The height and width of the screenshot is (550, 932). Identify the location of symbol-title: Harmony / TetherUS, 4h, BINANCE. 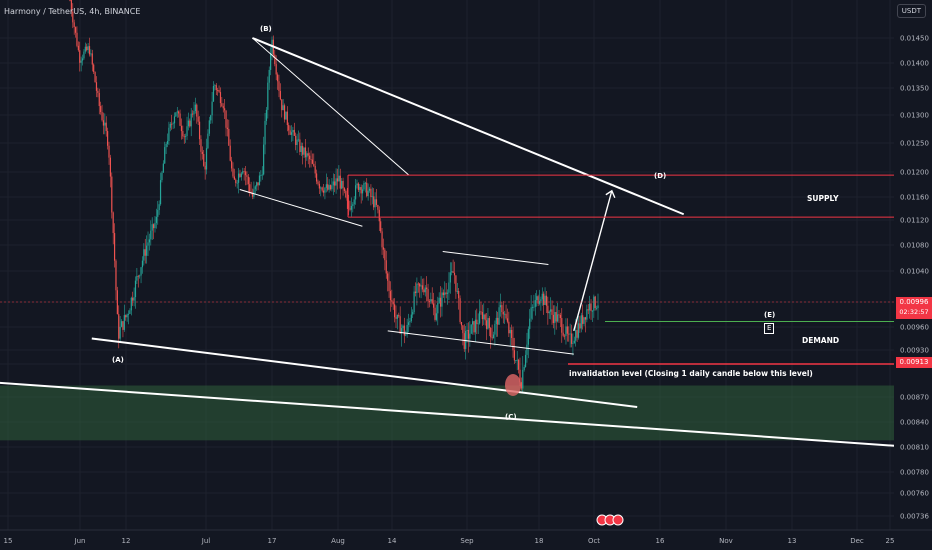
(72, 11).